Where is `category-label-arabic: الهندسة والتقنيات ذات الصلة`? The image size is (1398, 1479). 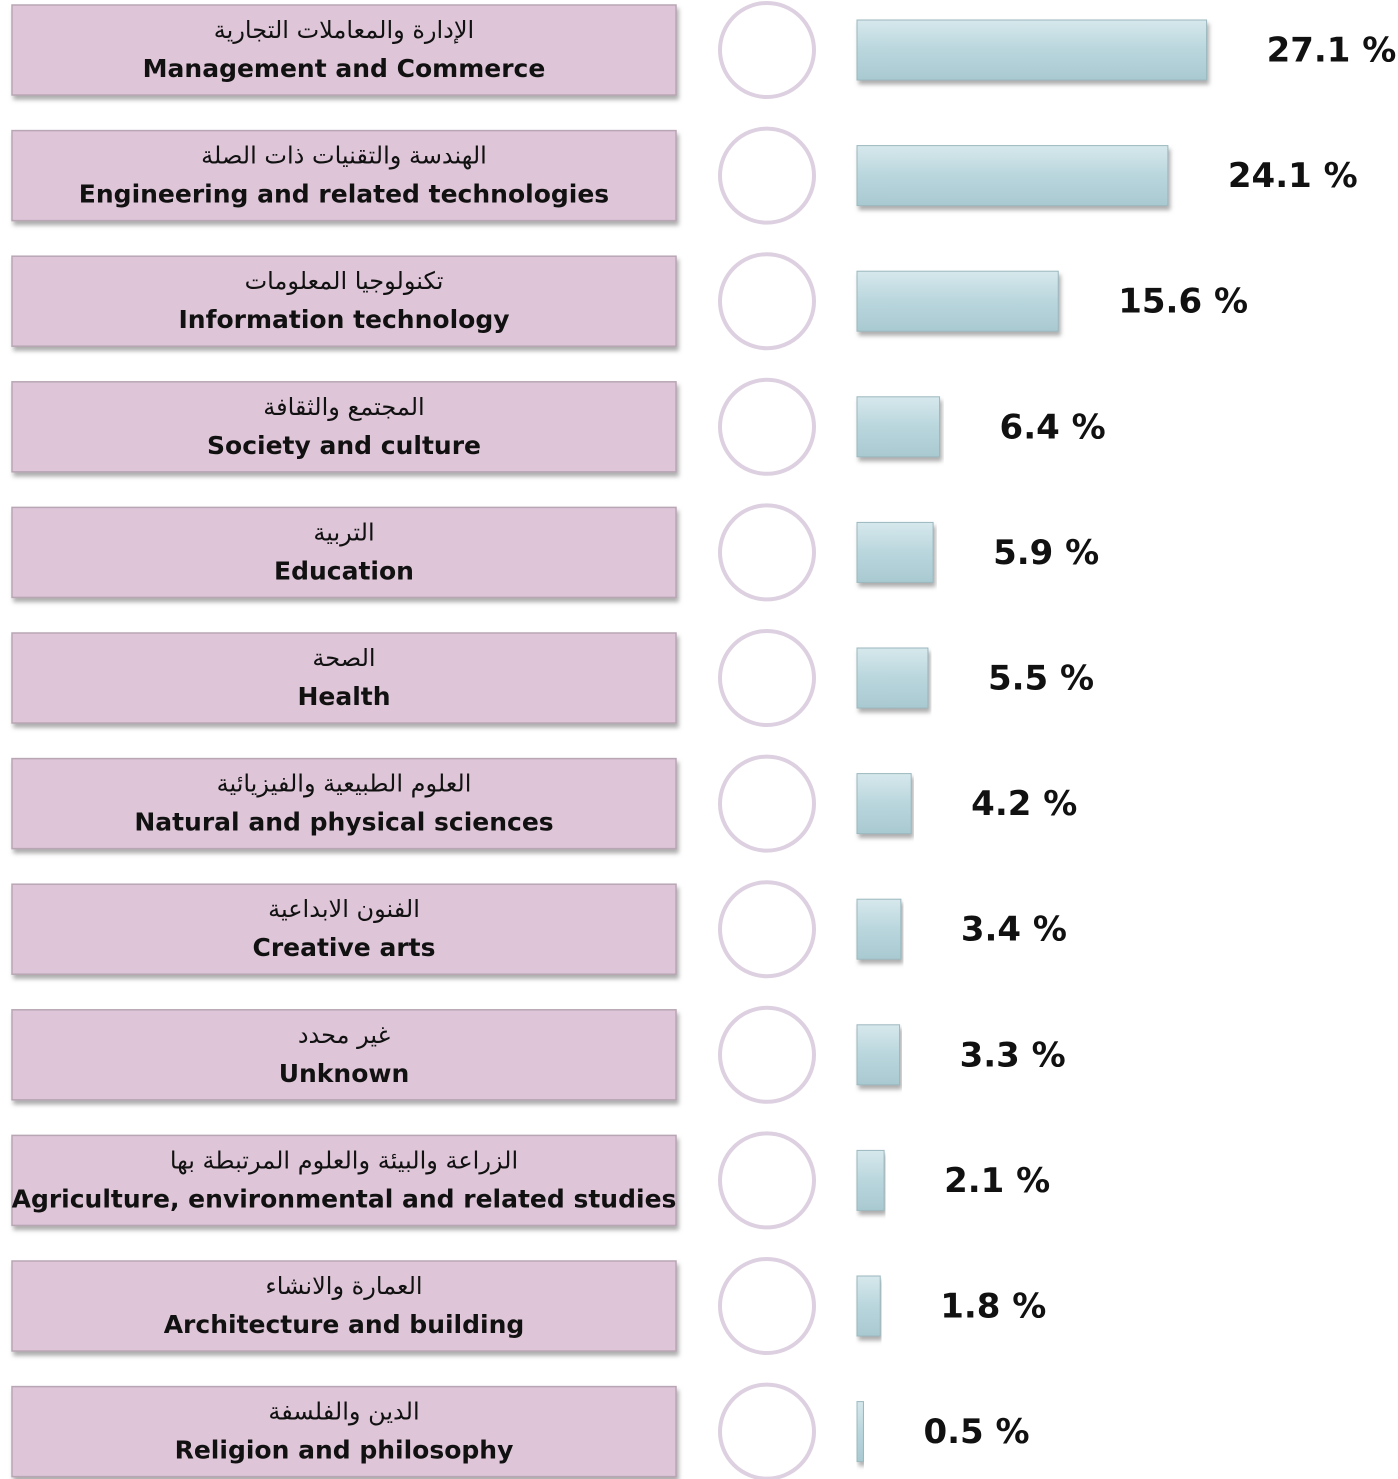
category-label-arabic: الهندسة والتقنيات ذات الصلة is located at coordinates (344, 156).